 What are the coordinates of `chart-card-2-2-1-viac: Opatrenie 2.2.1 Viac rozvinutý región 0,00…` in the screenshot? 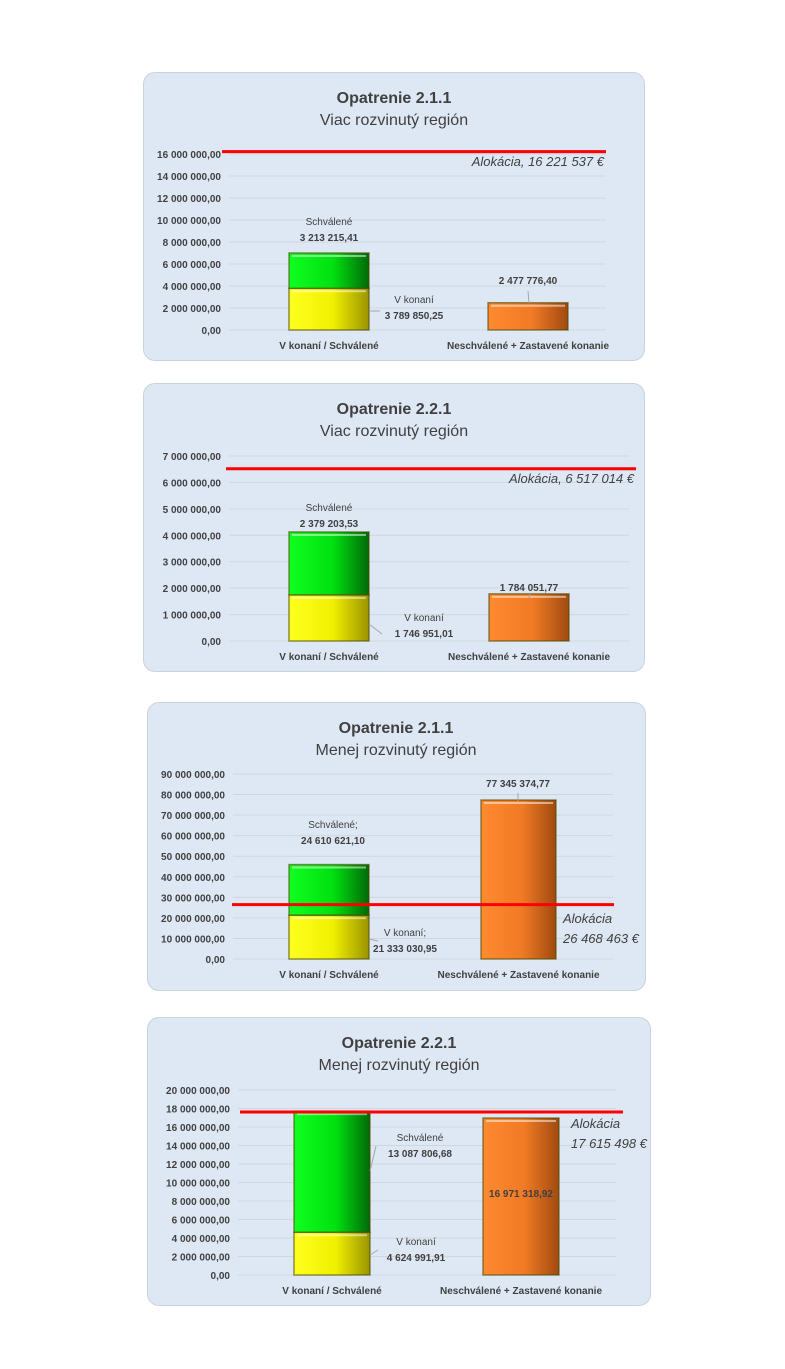 It's located at (394, 527).